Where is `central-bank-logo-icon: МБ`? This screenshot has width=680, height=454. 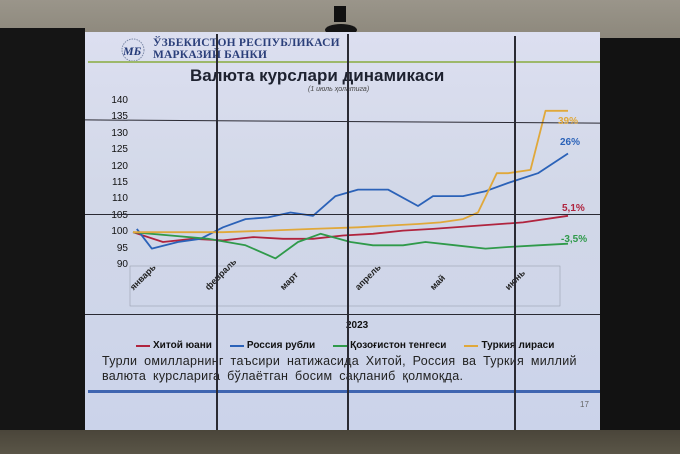 central-bank-logo-icon: МБ is located at coordinates (133, 50).